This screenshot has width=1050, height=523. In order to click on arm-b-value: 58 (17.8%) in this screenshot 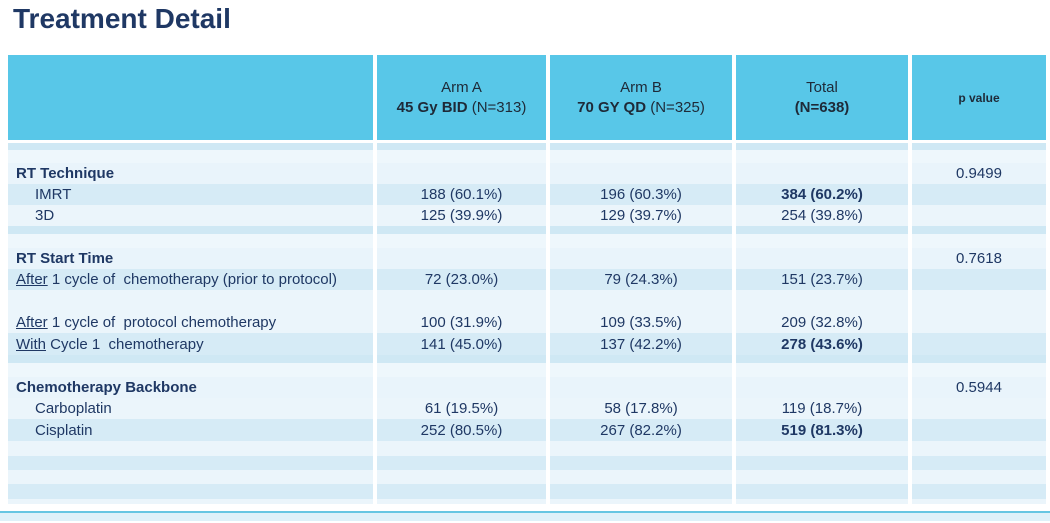, I will do `click(641, 408)`.